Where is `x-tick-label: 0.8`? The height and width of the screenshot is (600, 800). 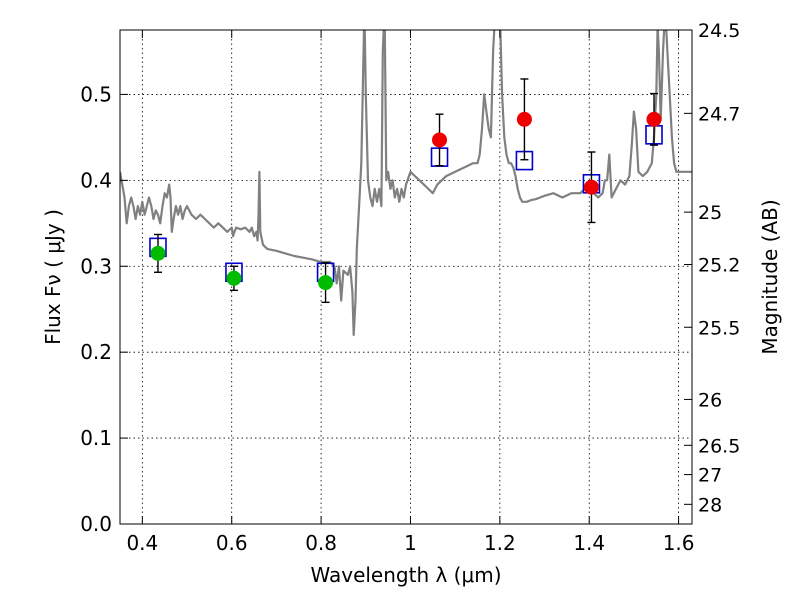
x-tick-label: 0.8 is located at coordinates (321, 543).